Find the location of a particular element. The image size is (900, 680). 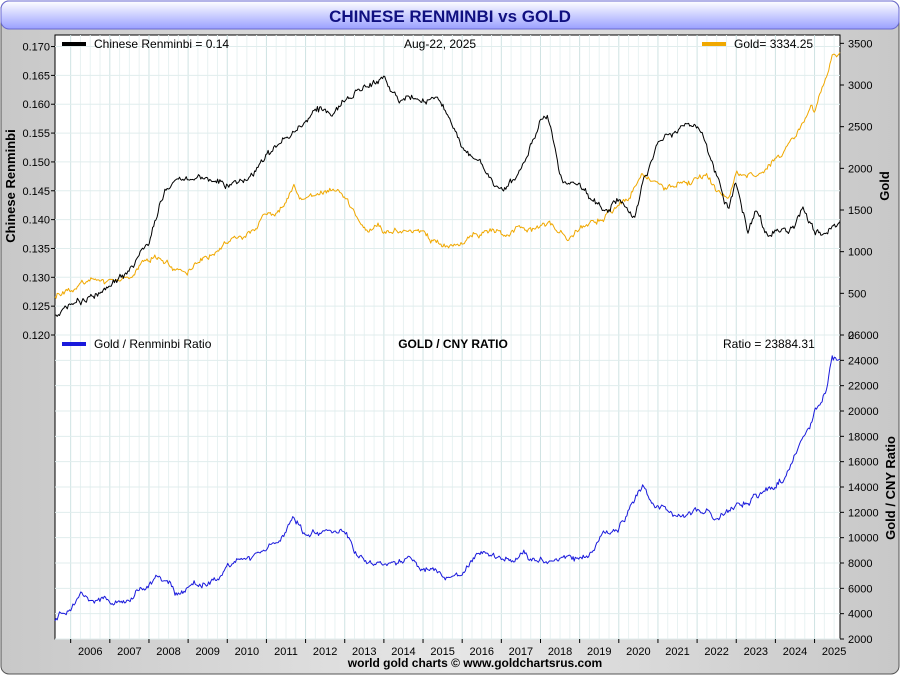

ratio-tick-label: 16000 is located at coordinates (863, 463).